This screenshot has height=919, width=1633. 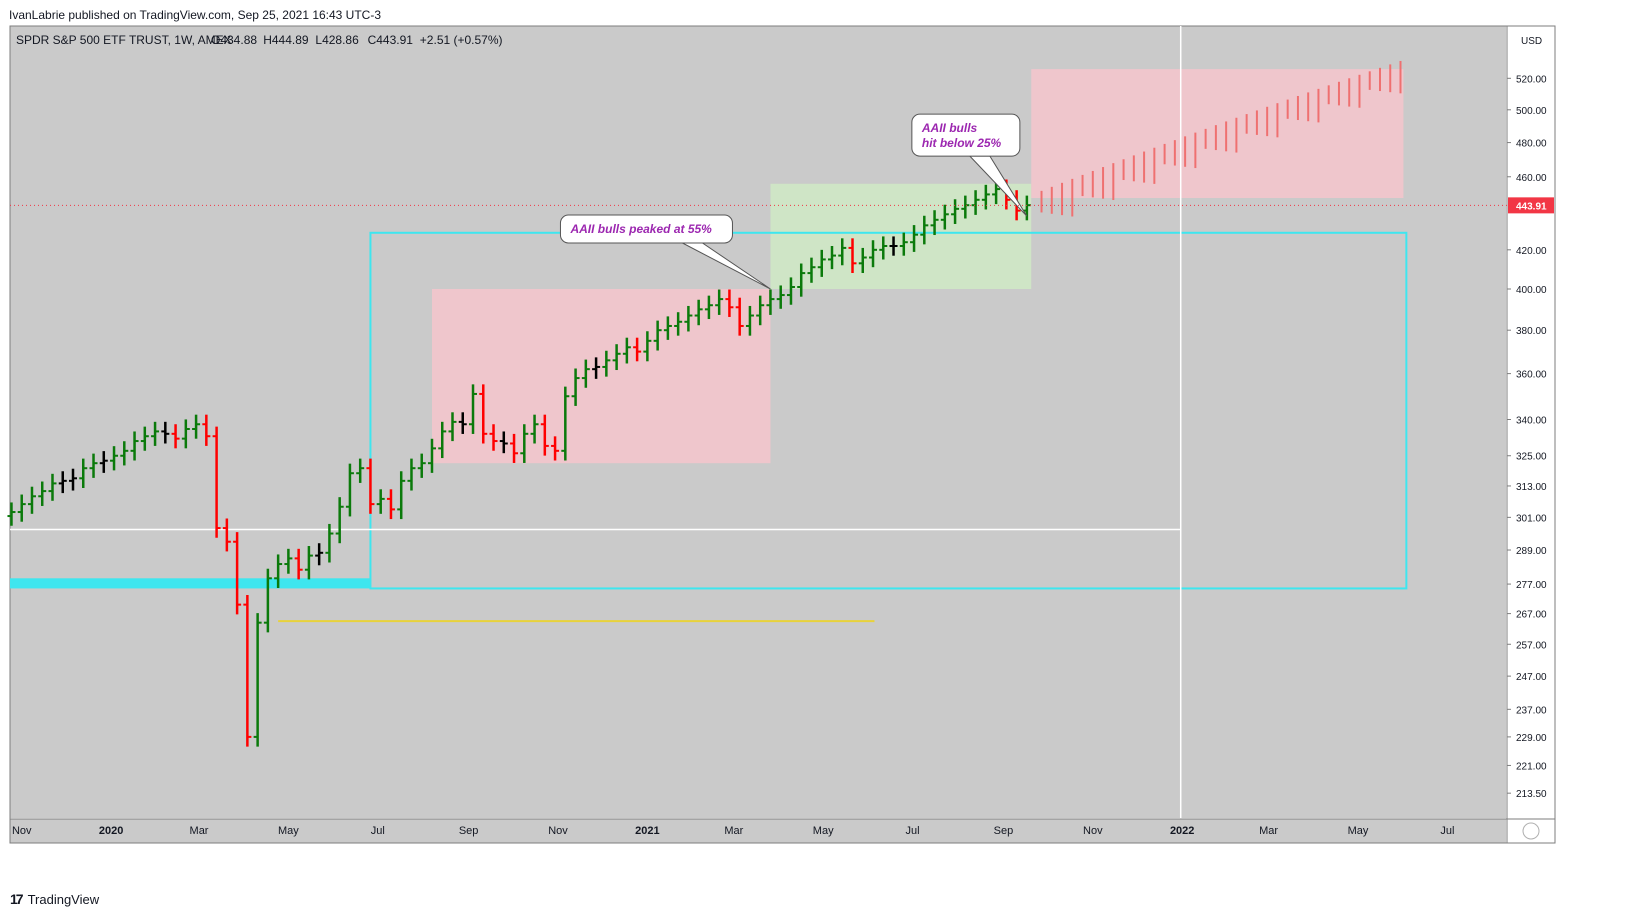 I want to click on ohlc-readout-value: C443.91, so click(x=391, y=40).